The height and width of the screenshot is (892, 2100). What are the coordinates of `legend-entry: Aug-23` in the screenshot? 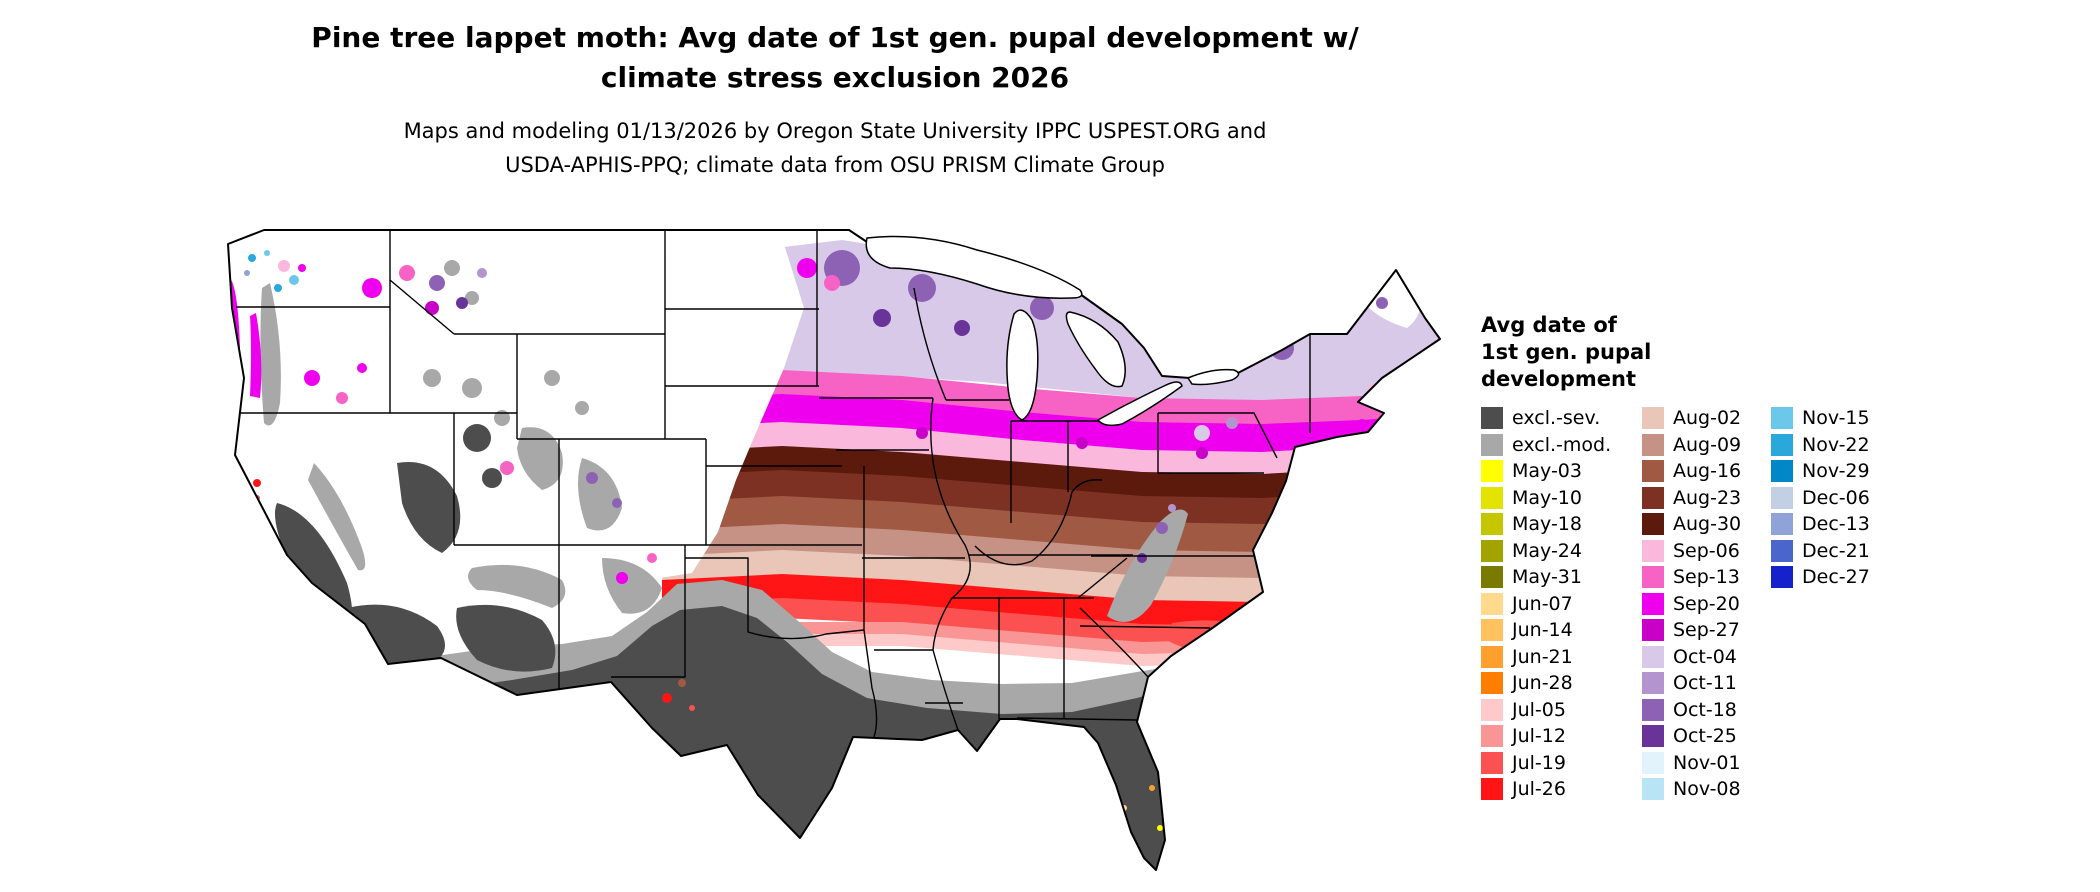 It's located at (1706, 498).